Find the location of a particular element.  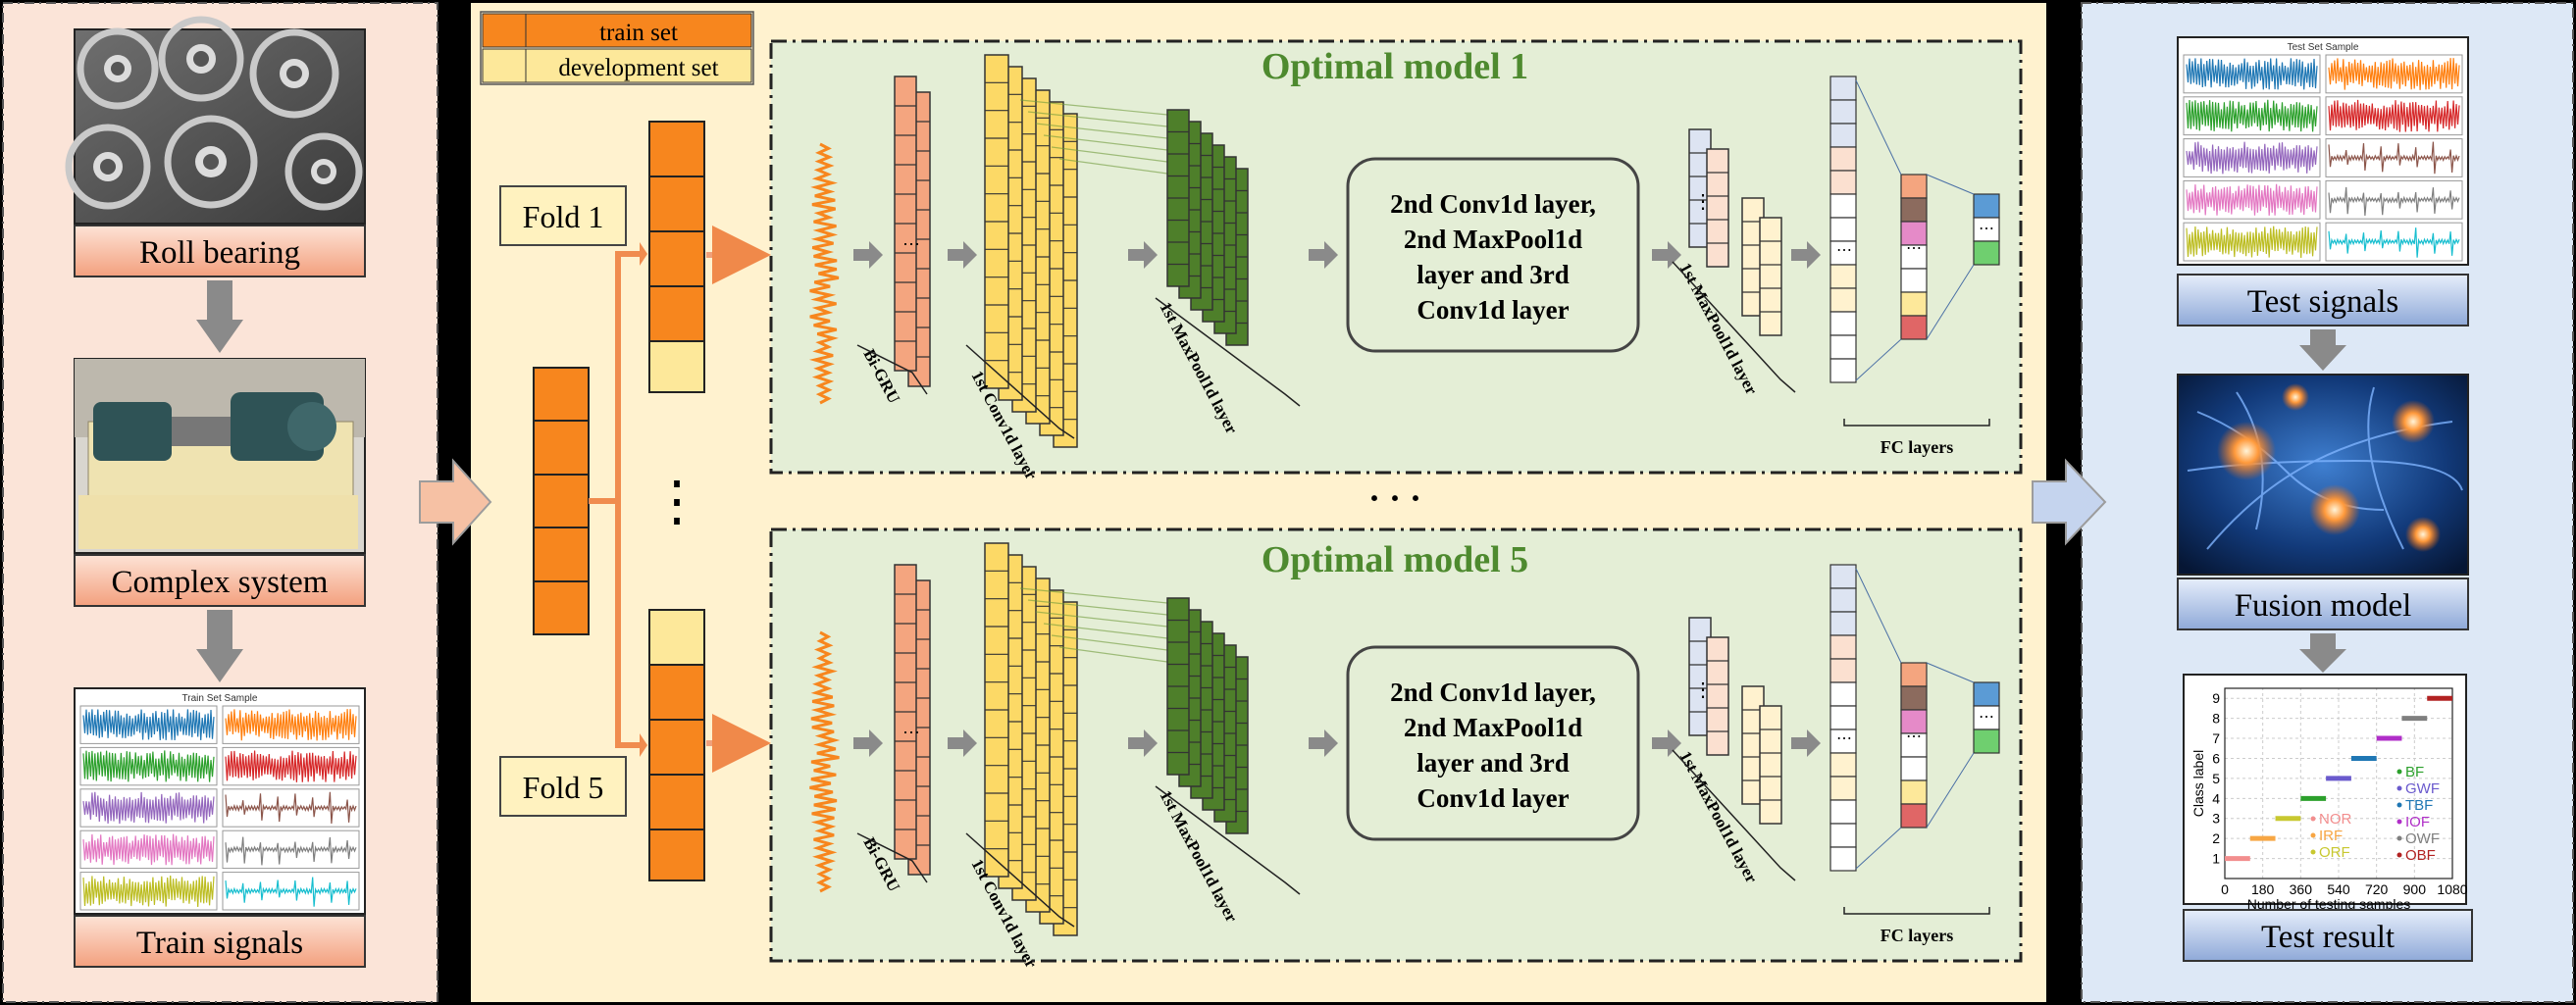

fold1-column is located at coordinates (676, 257).